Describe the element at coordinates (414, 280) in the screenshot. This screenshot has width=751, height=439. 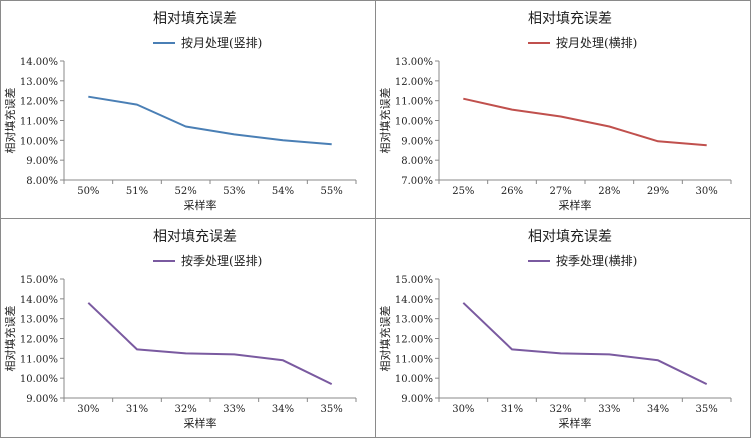
I see `chart-4-y-tick-label: 15.00%` at that location.